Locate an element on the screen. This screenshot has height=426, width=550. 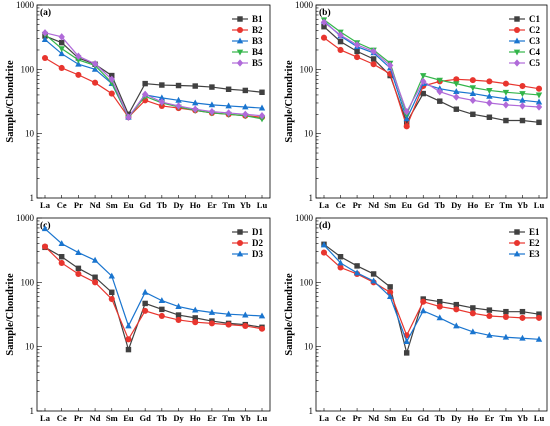
series-c5 is located at coordinates (431, 67).